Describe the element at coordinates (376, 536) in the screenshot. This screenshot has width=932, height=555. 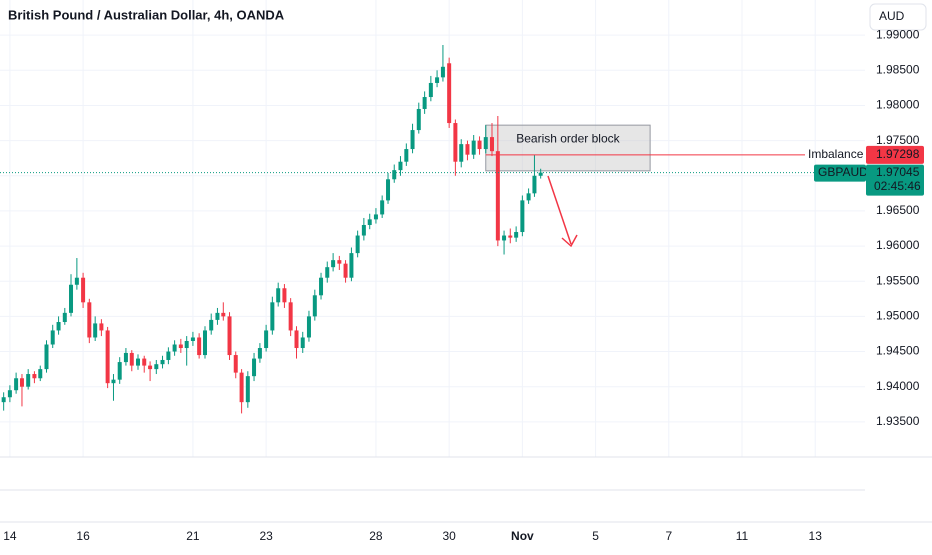
I see `x-tick-label: 28` at that location.